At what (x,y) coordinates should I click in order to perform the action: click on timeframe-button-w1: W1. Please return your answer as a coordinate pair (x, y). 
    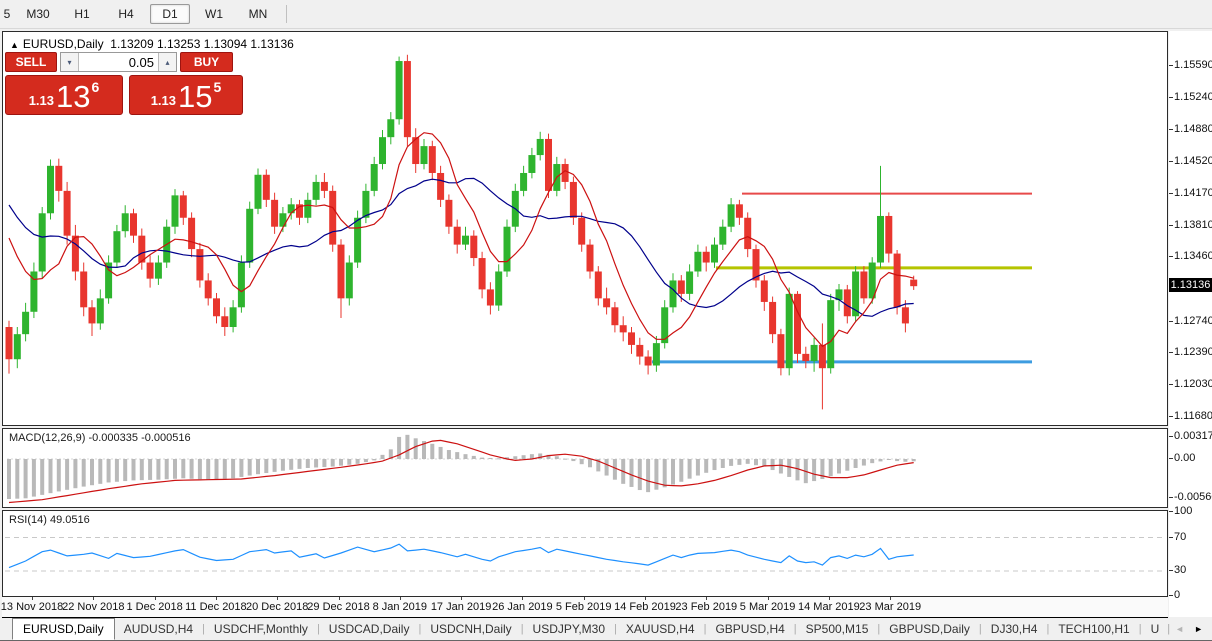
    Looking at the image, I should click on (214, 14).